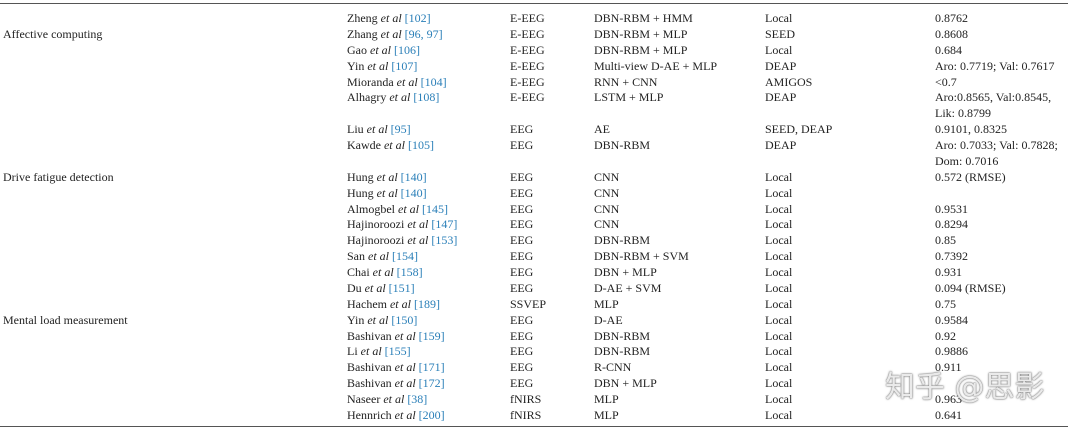 The height and width of the screenshot is (429, 1080). Describe the element at coordinates (417, 399) in the screenshot. I see `citation: [38]` at that location.